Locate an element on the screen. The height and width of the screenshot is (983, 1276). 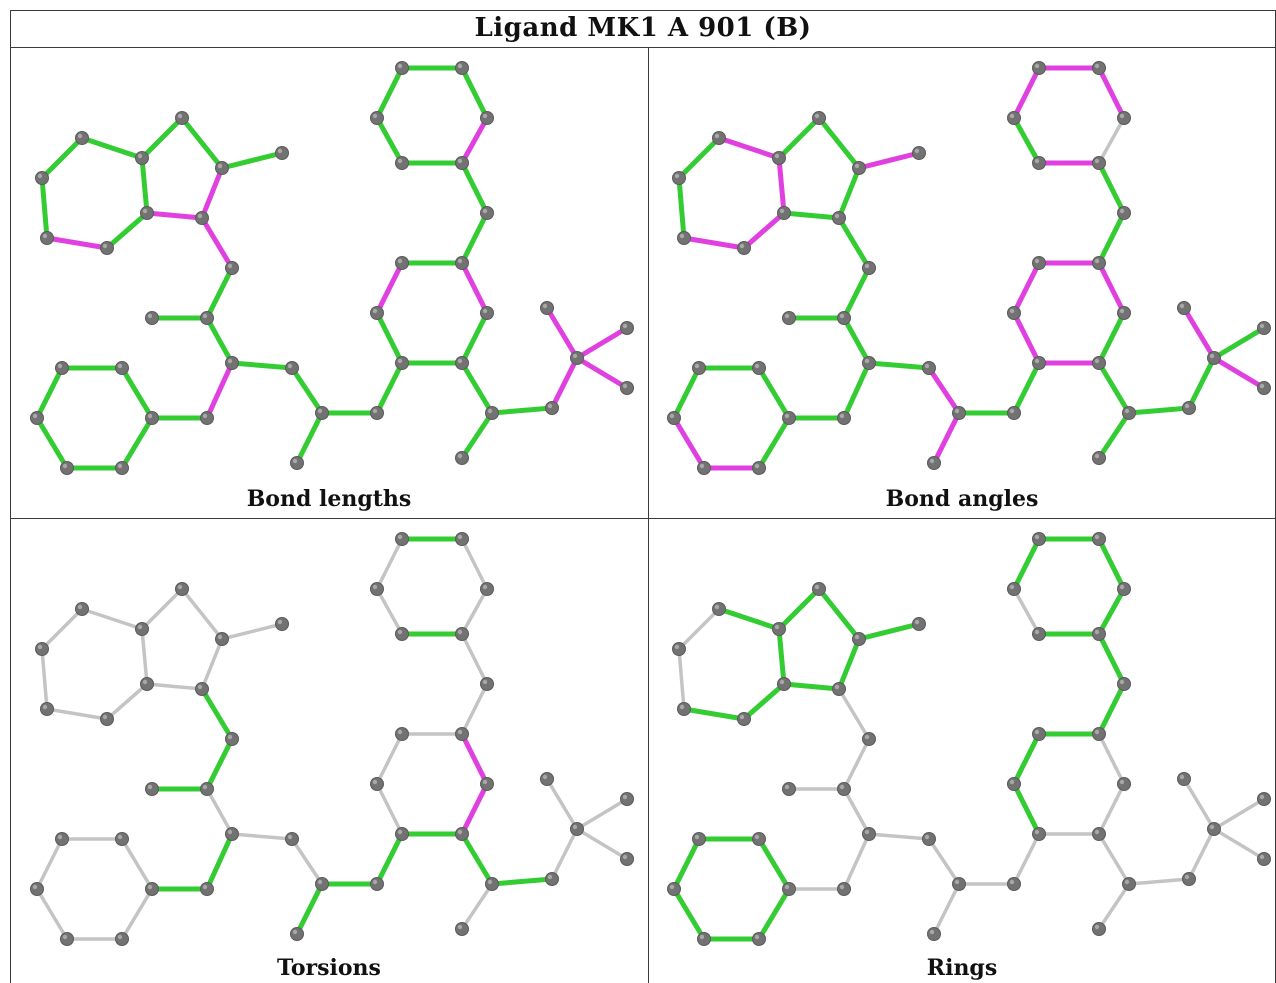
panel-caption: Rings is located at coordinates (962, 968).